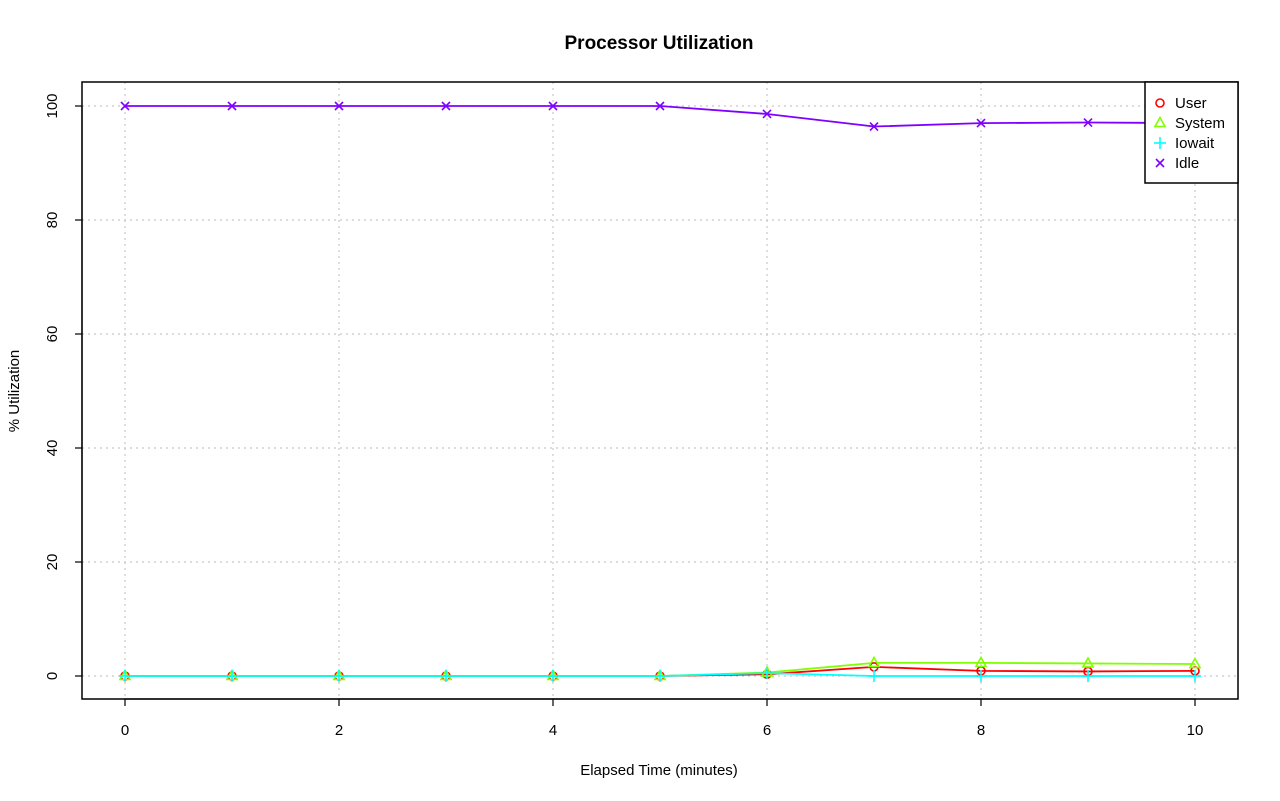 Image resolution: width=1280 pixels, height=801 pixels. What do you see at coordinates (660, 116) in the screenshot?
I see `series-line-idle` at bounding box center [660, 116].